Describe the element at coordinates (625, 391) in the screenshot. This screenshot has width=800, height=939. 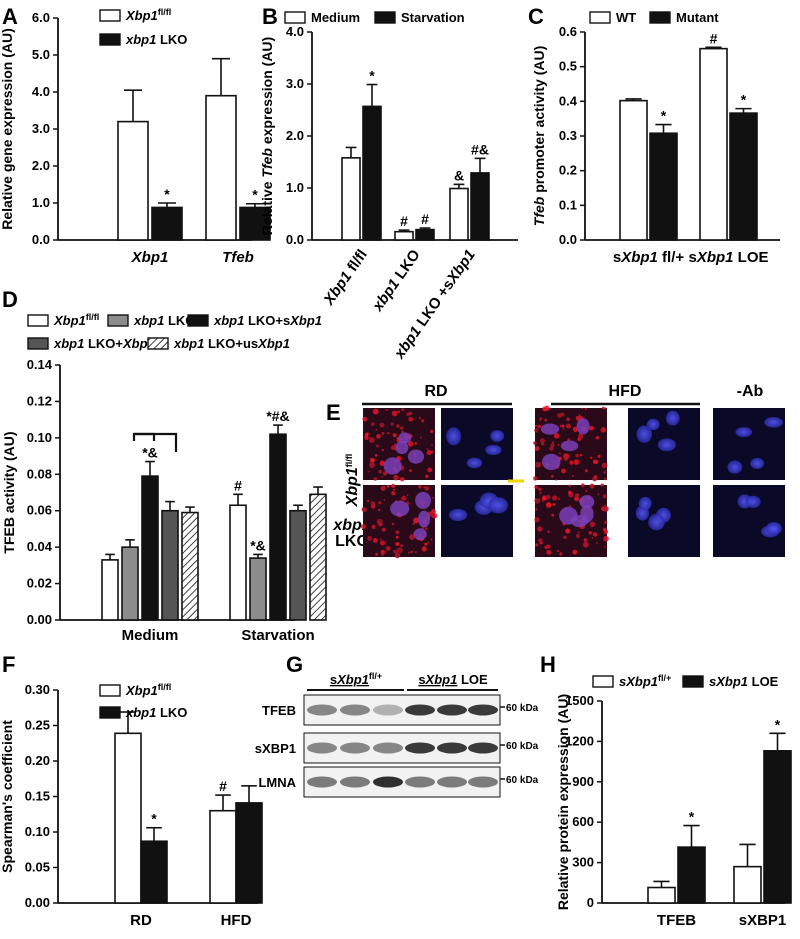
I see `column-label-hfd: HFD` at that location.